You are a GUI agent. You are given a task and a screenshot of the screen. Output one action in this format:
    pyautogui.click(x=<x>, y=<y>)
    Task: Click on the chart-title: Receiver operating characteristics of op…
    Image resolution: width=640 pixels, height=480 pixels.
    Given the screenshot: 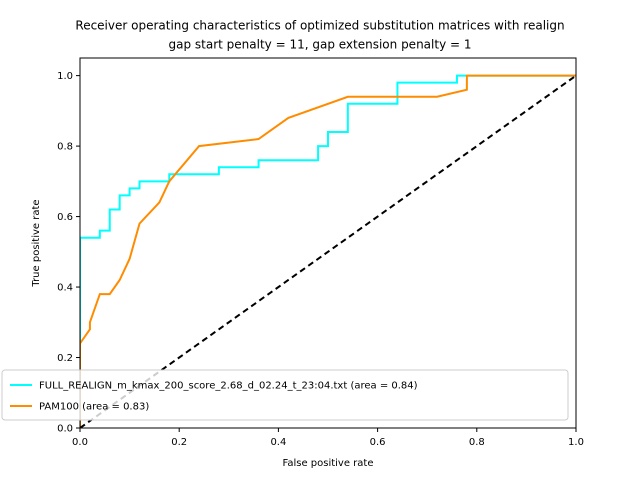 What is the action you would take?
    pyautogui.click(x=319, y=26)
    